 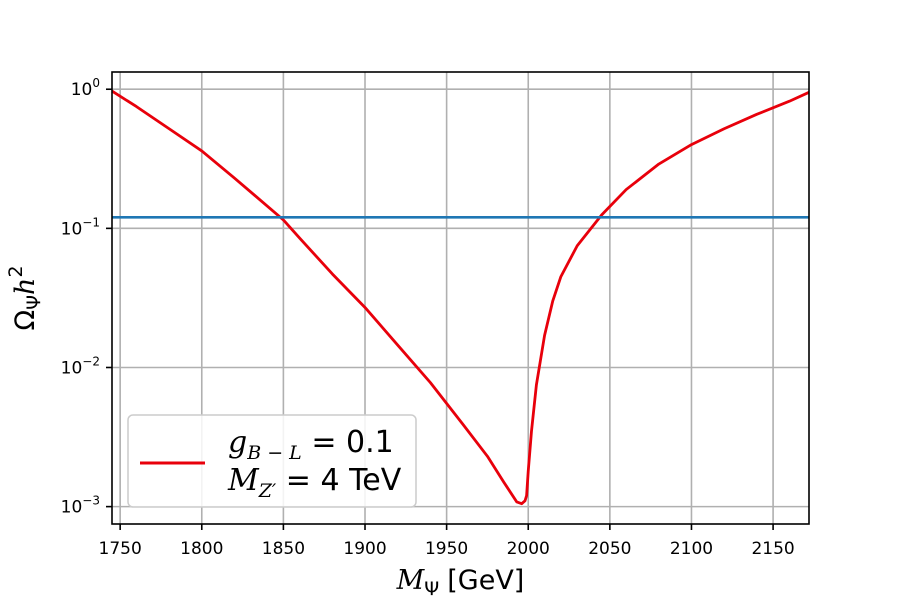 What do you see at coordinates (772, 549) in the screenshot?
I see `x-tick-label: 2150` at bounding box center [772, 549].